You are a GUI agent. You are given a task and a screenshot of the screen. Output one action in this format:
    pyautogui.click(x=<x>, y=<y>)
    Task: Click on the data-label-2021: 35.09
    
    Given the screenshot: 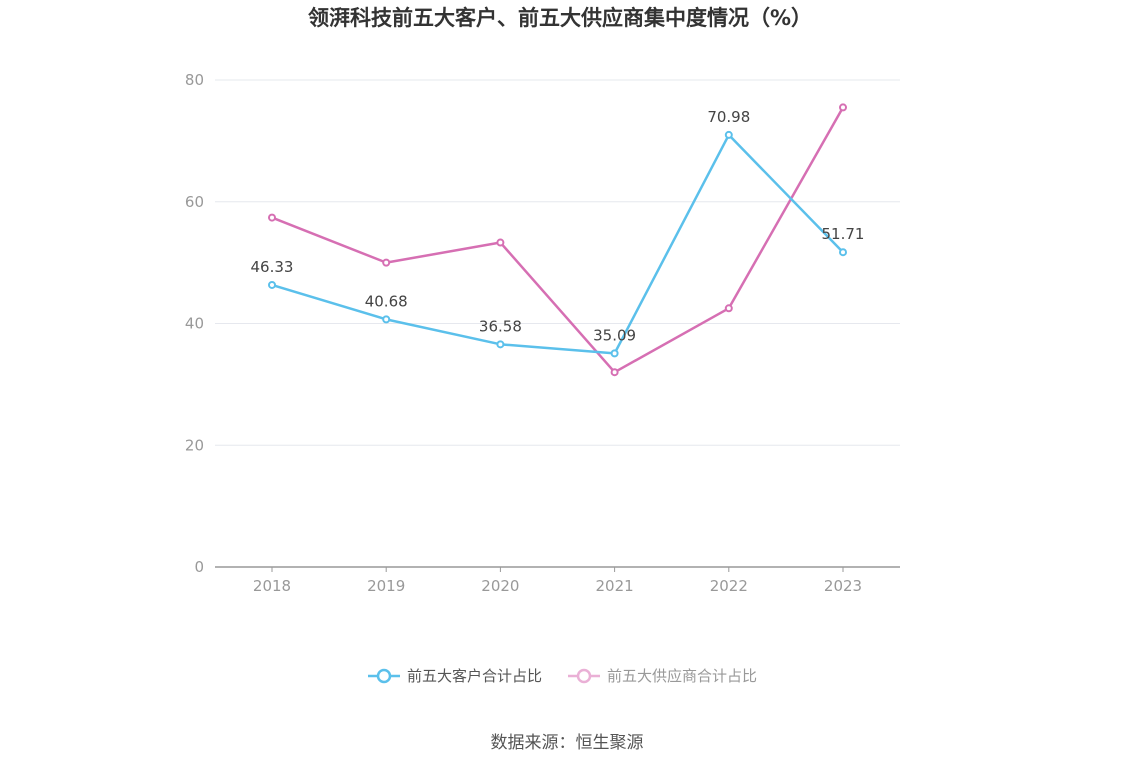 What is the action you would take?
    pyautogui.click(x=614, y=335)
    